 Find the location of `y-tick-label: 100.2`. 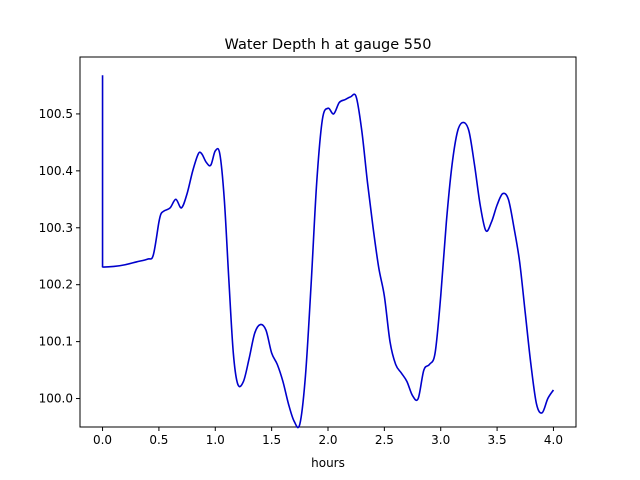

y-tick-label: 100.2 is located at coordinates (56, 285).